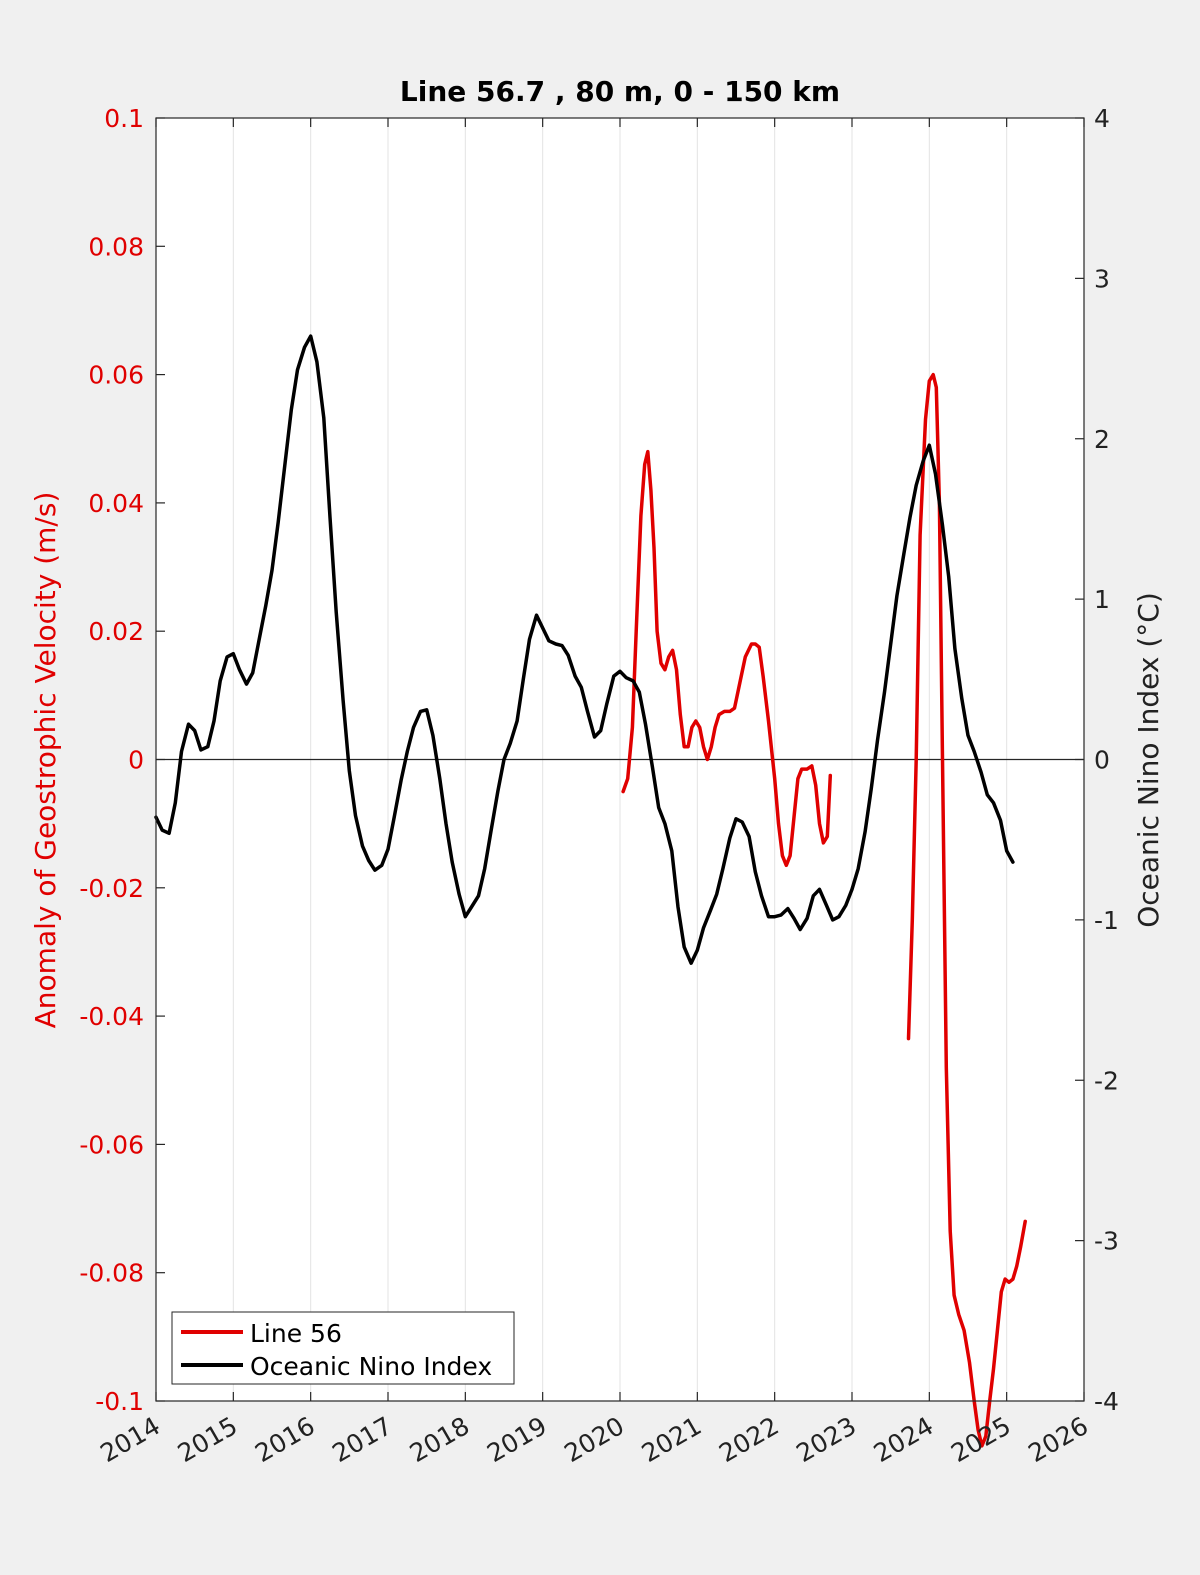 The image size is (1200, 1575). What do you see at coordinates (119, 1401) in the screenshot?
I see `left-tick-label--0.1: -0.1` at bounding box center [119, 1401].